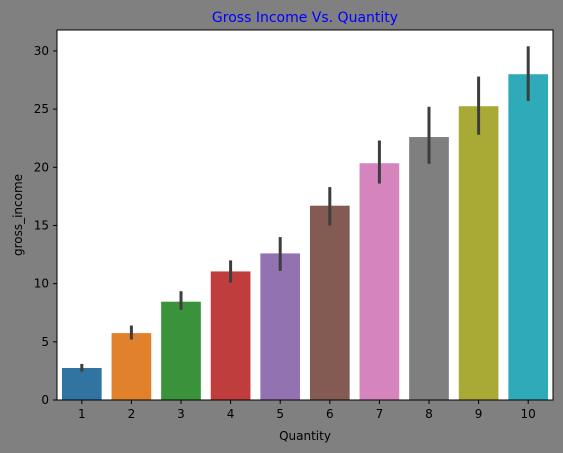  Describe the element at coordinates (82, 414) in the screenshot. I see `x-tick-label-1: 1` at that location.